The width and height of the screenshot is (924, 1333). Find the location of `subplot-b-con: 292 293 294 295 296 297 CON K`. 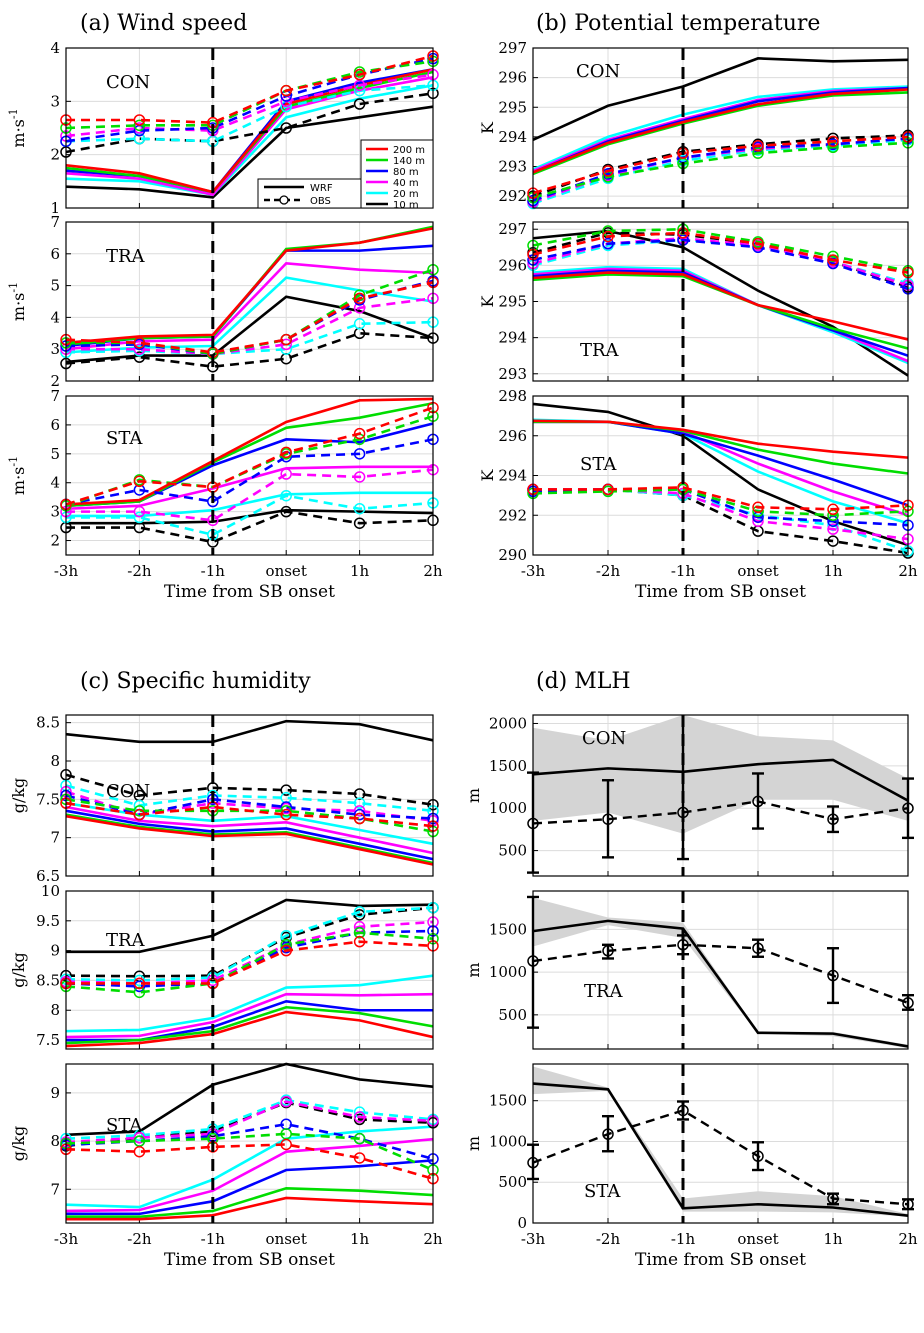

subplot-b-con: 292 293 294 295 296 297 CON K is located at coordinates (696, 124).